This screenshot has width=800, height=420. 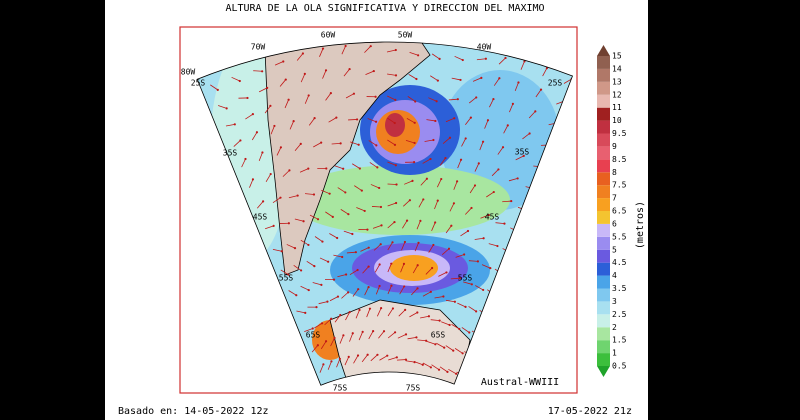 What do you see at coordinates (286, 278) in the screenshot?
I see `lat-label: 55S` at bounding box center [286, 278].